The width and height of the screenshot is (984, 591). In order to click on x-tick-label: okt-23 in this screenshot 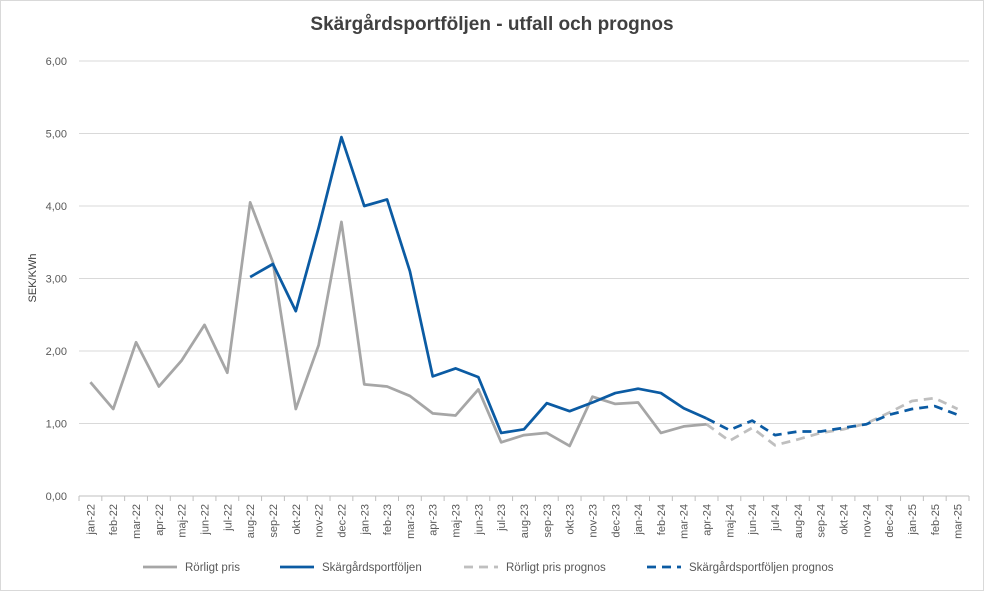, I will do `click(571, 519)`.